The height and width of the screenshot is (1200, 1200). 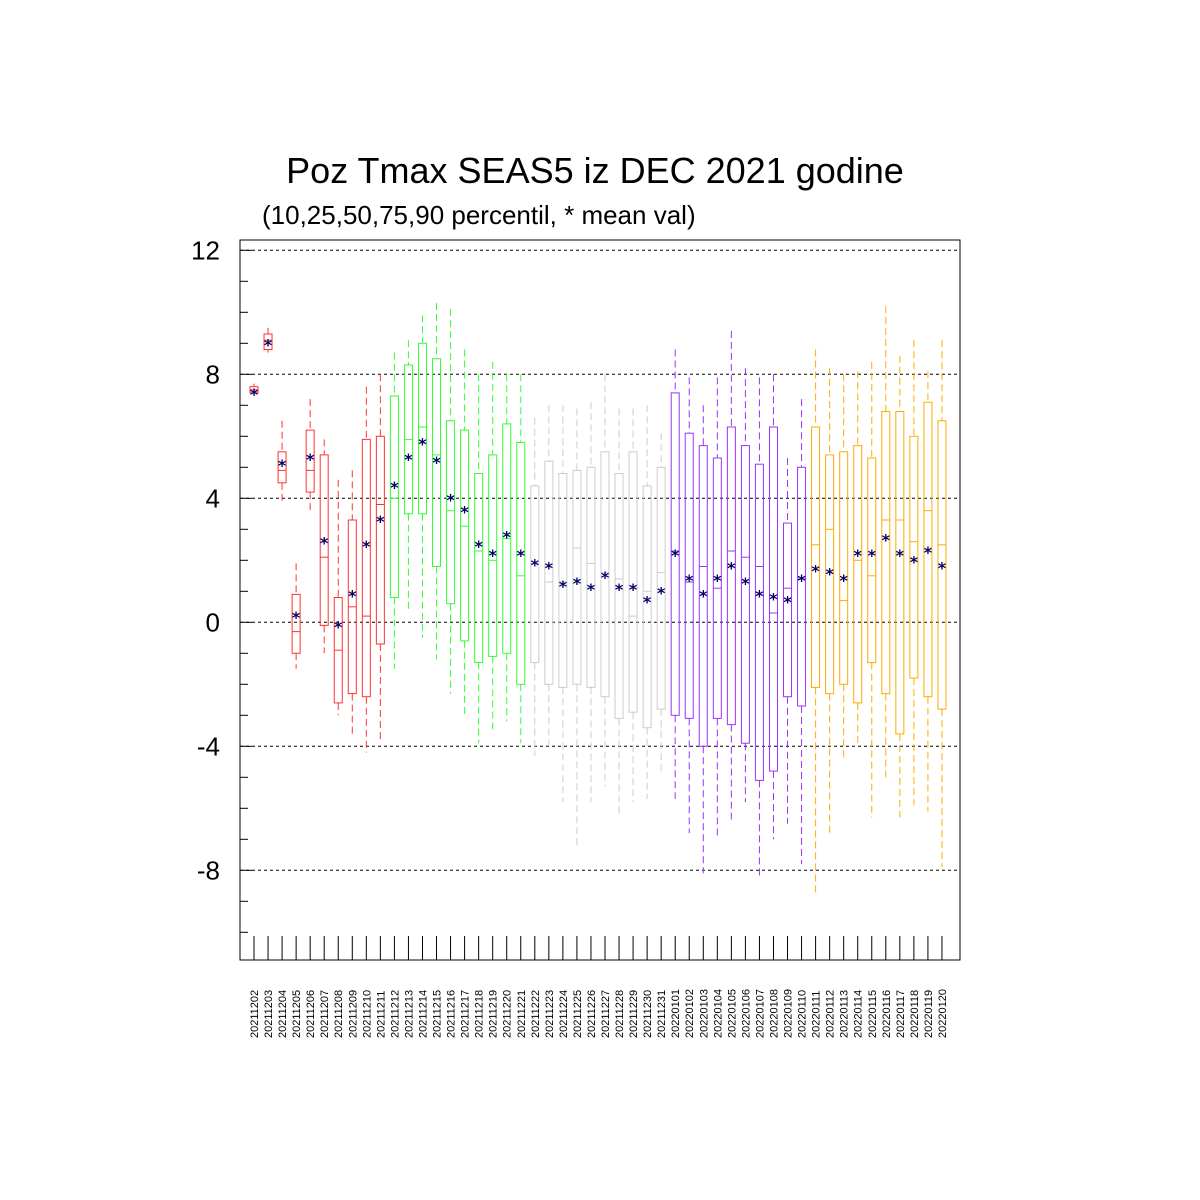 I want to click on chart-subtitle: (10,25,50,75,90 percentil, * mean val), so click(x=479, y=215).